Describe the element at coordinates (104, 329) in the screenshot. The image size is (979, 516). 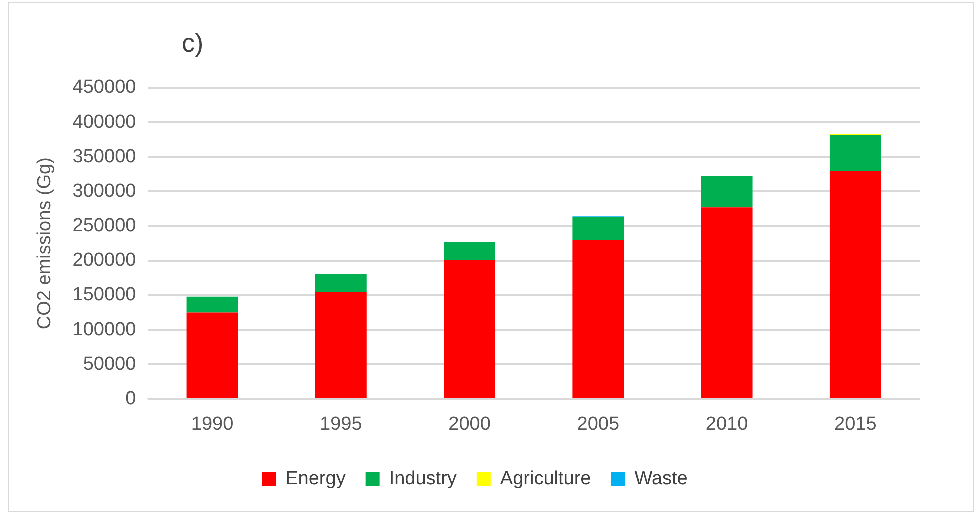
I see `y-tick-label: 100000` at that location.